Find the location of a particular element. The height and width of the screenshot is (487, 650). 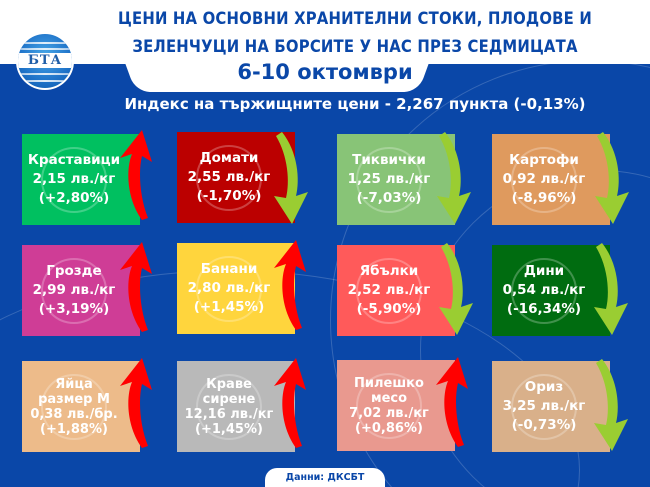

product-change: (-5,90%) is located at coordinates (389, 309).